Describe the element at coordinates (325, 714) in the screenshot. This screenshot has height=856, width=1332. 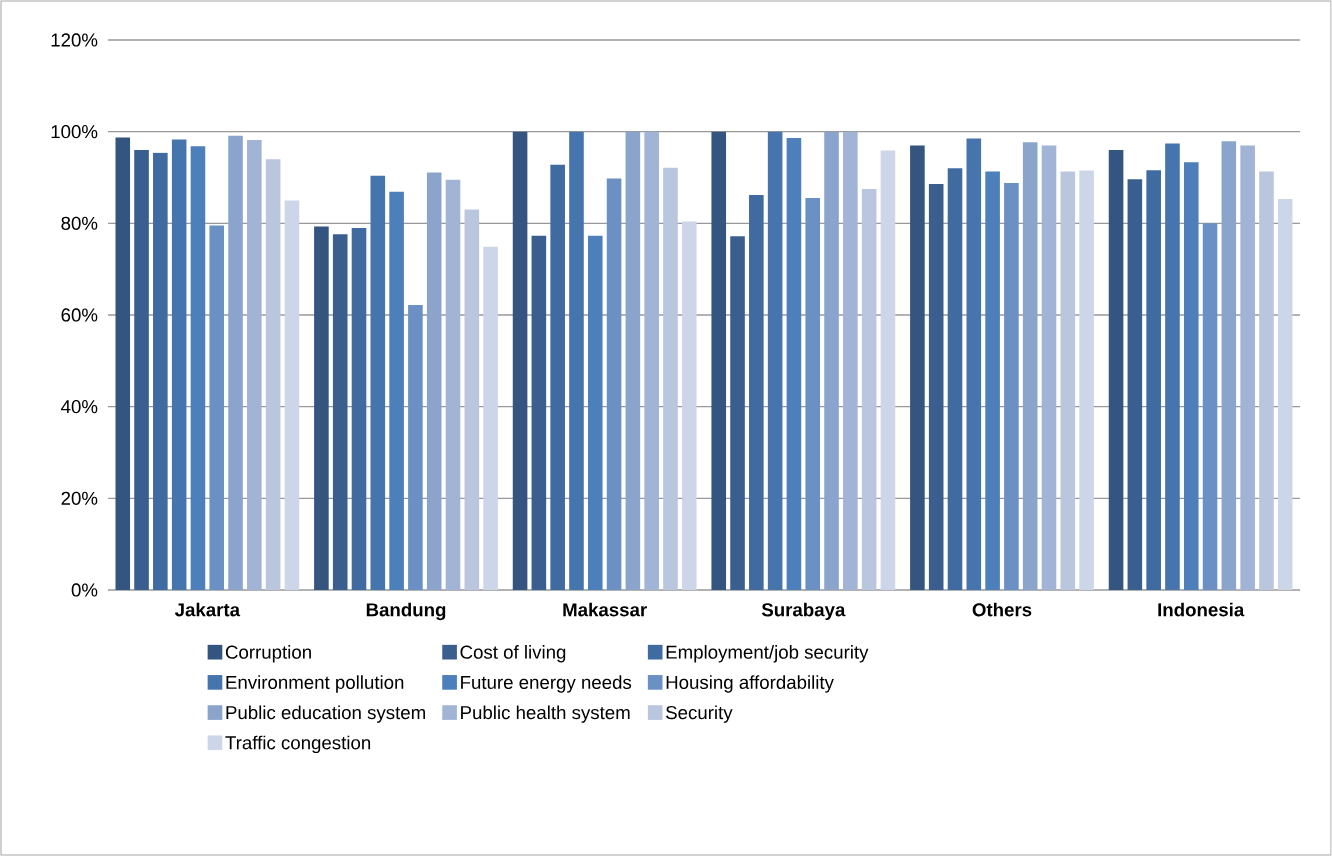
I see `legend-label: Public education system` at that location.